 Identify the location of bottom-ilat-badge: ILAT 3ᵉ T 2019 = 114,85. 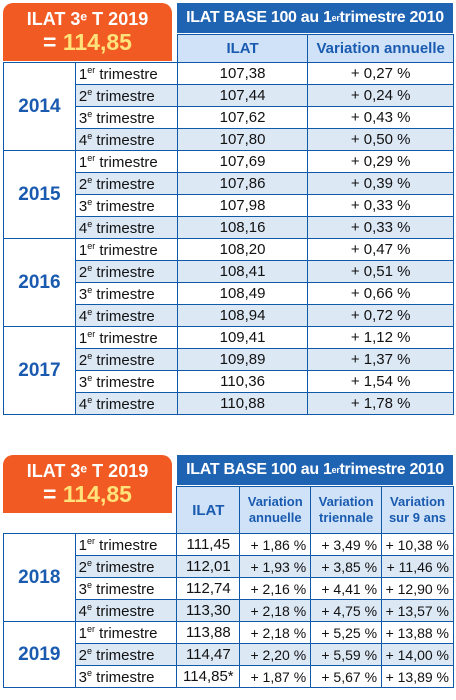
(87, 484).